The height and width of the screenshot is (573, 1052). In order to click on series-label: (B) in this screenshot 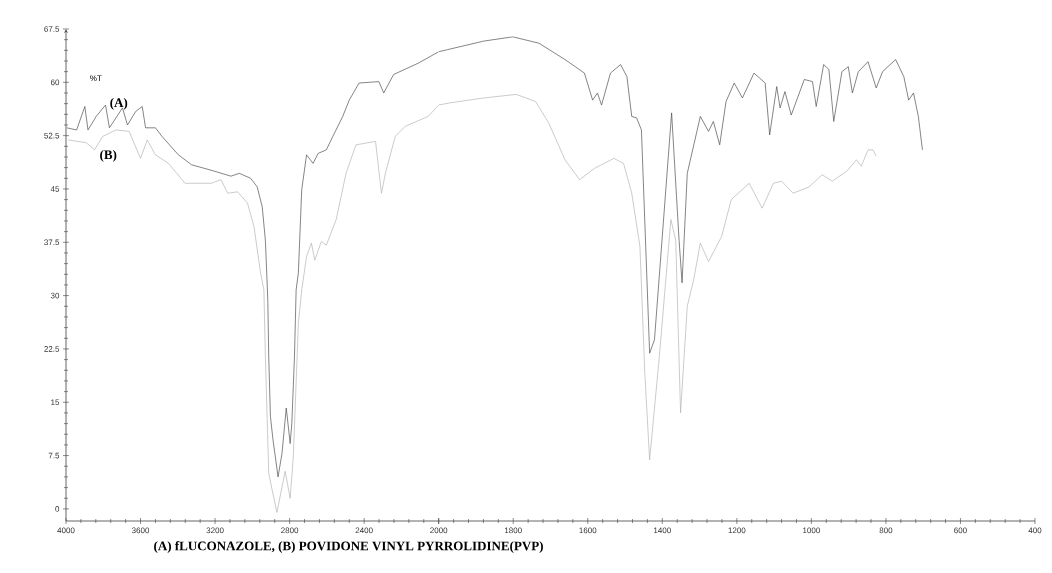, I will do `click(108, 156)`.